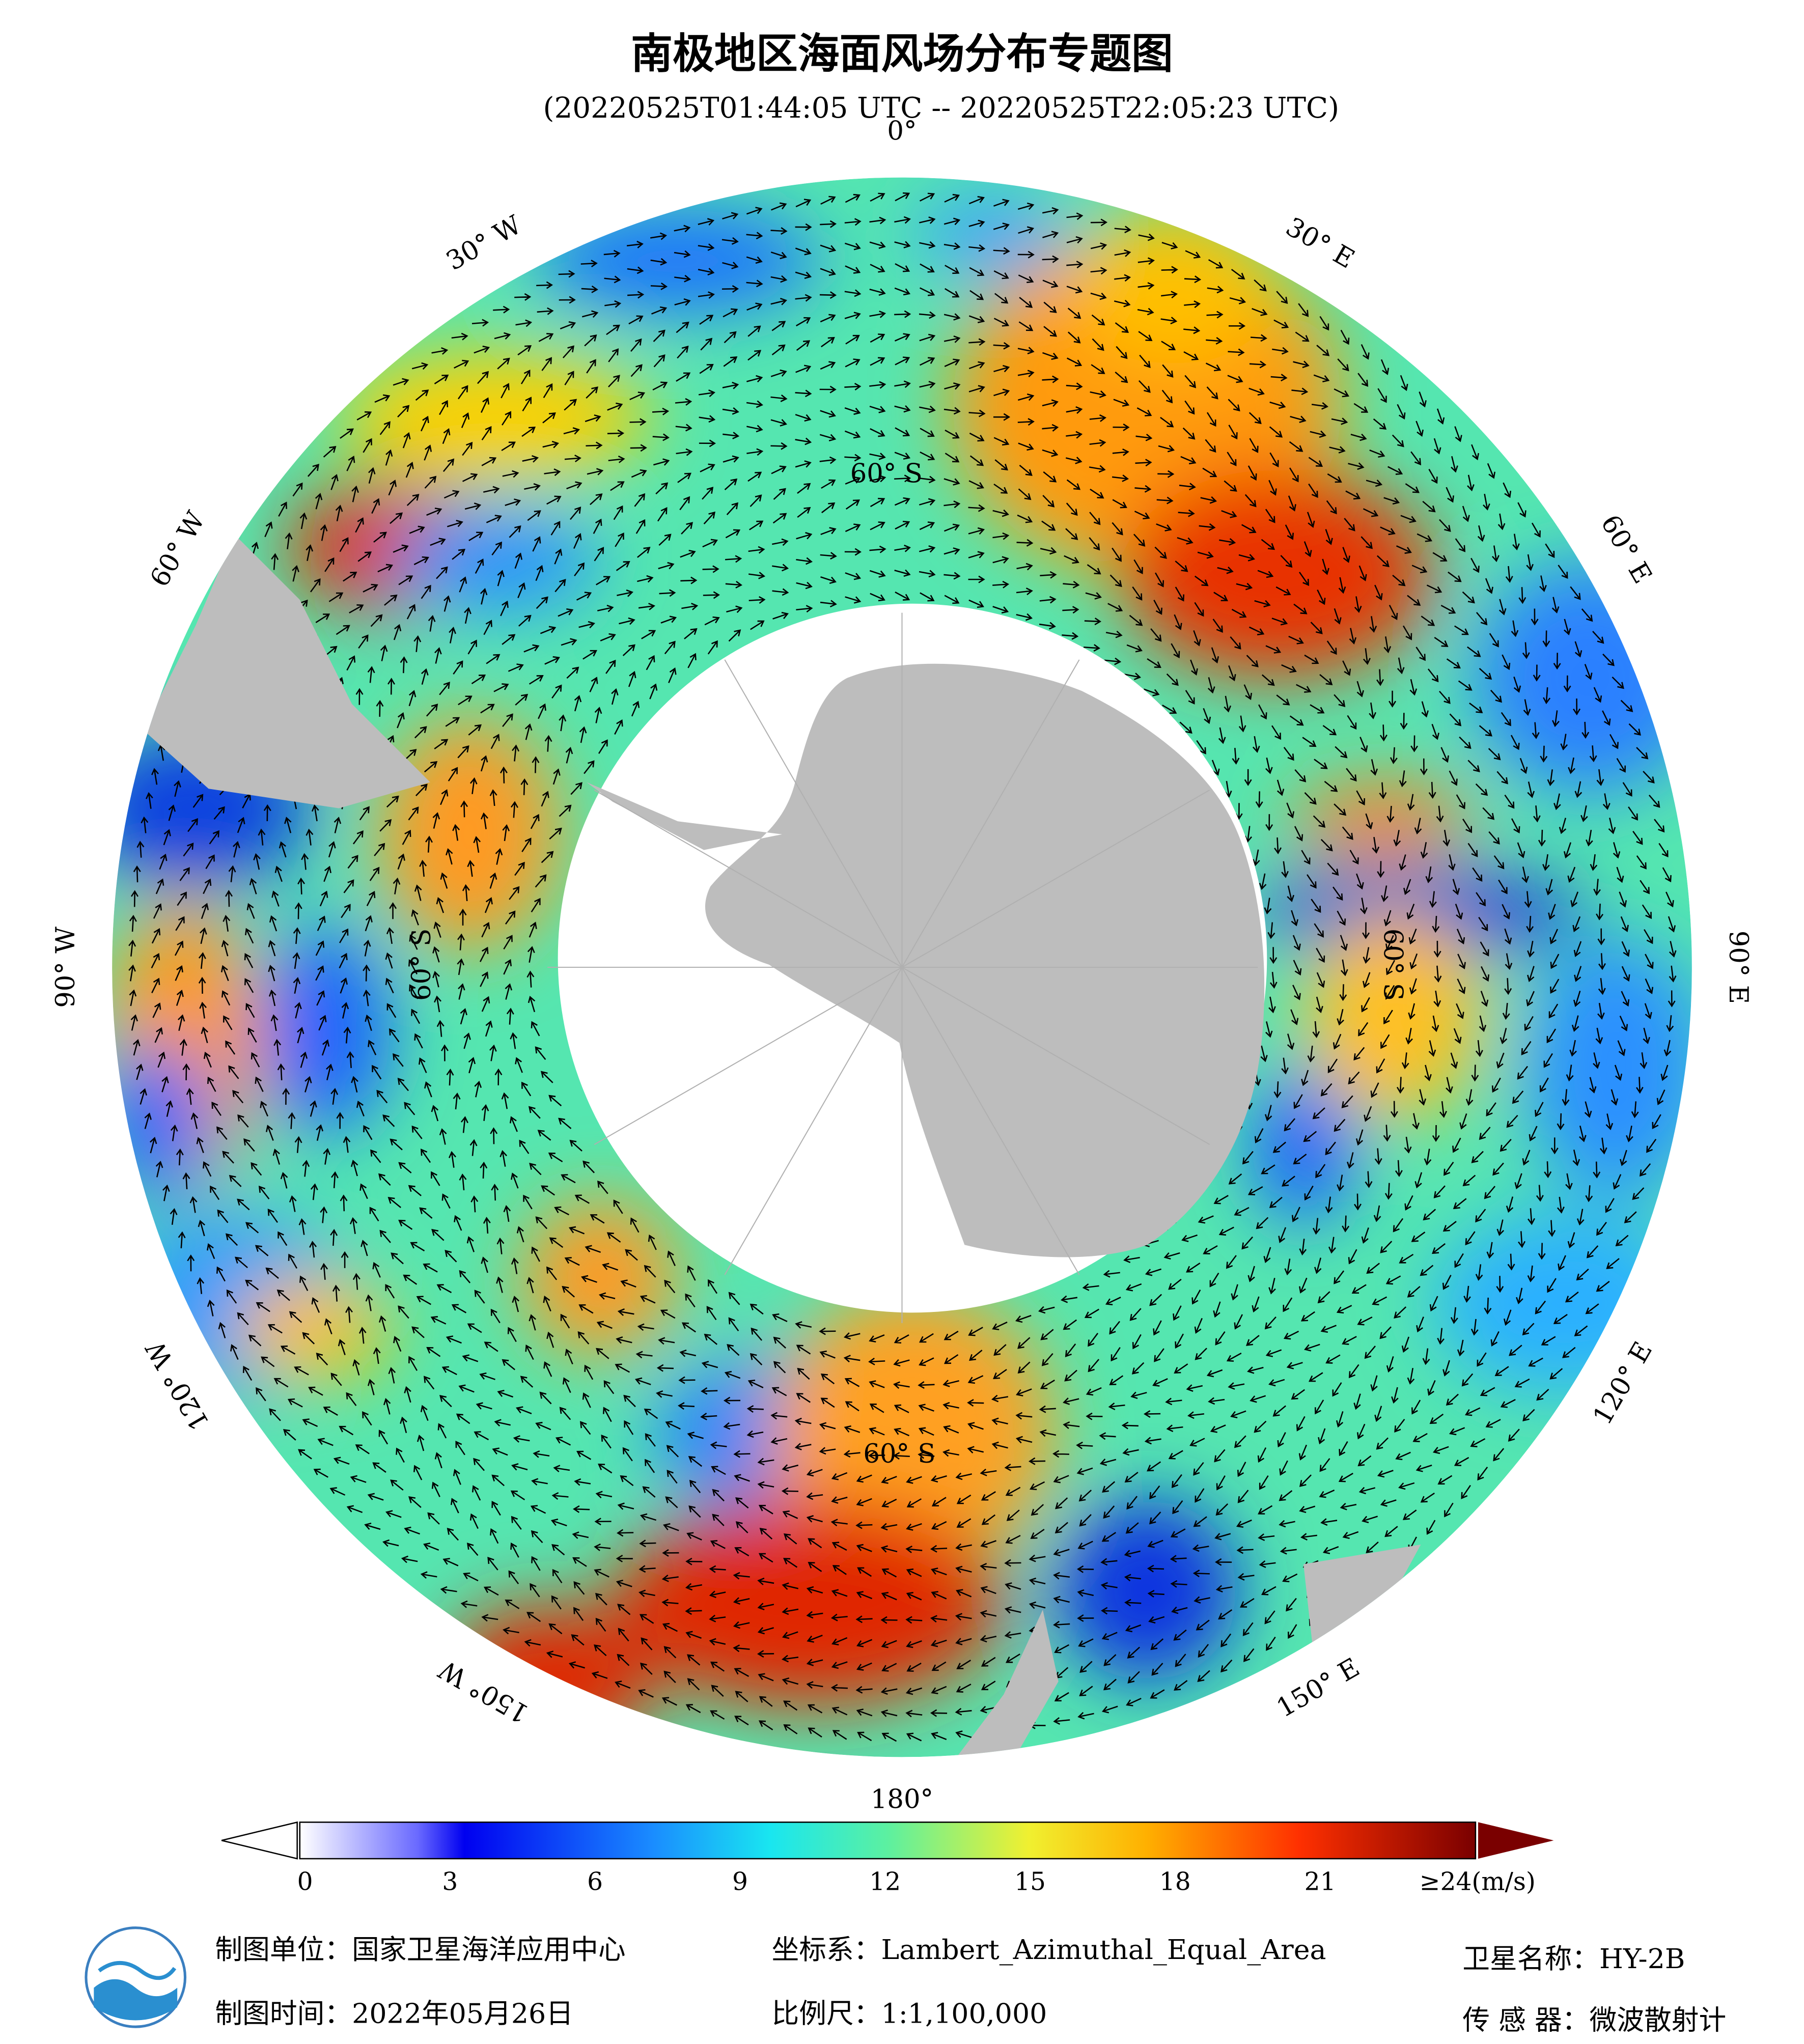 The width and height of the screenshot is (1804, 2044). What do you see at coordinates (1320, 1881) in the screenshot?
I see `colorbar-tick-label: 21` at bounding box center [1320, 1881].